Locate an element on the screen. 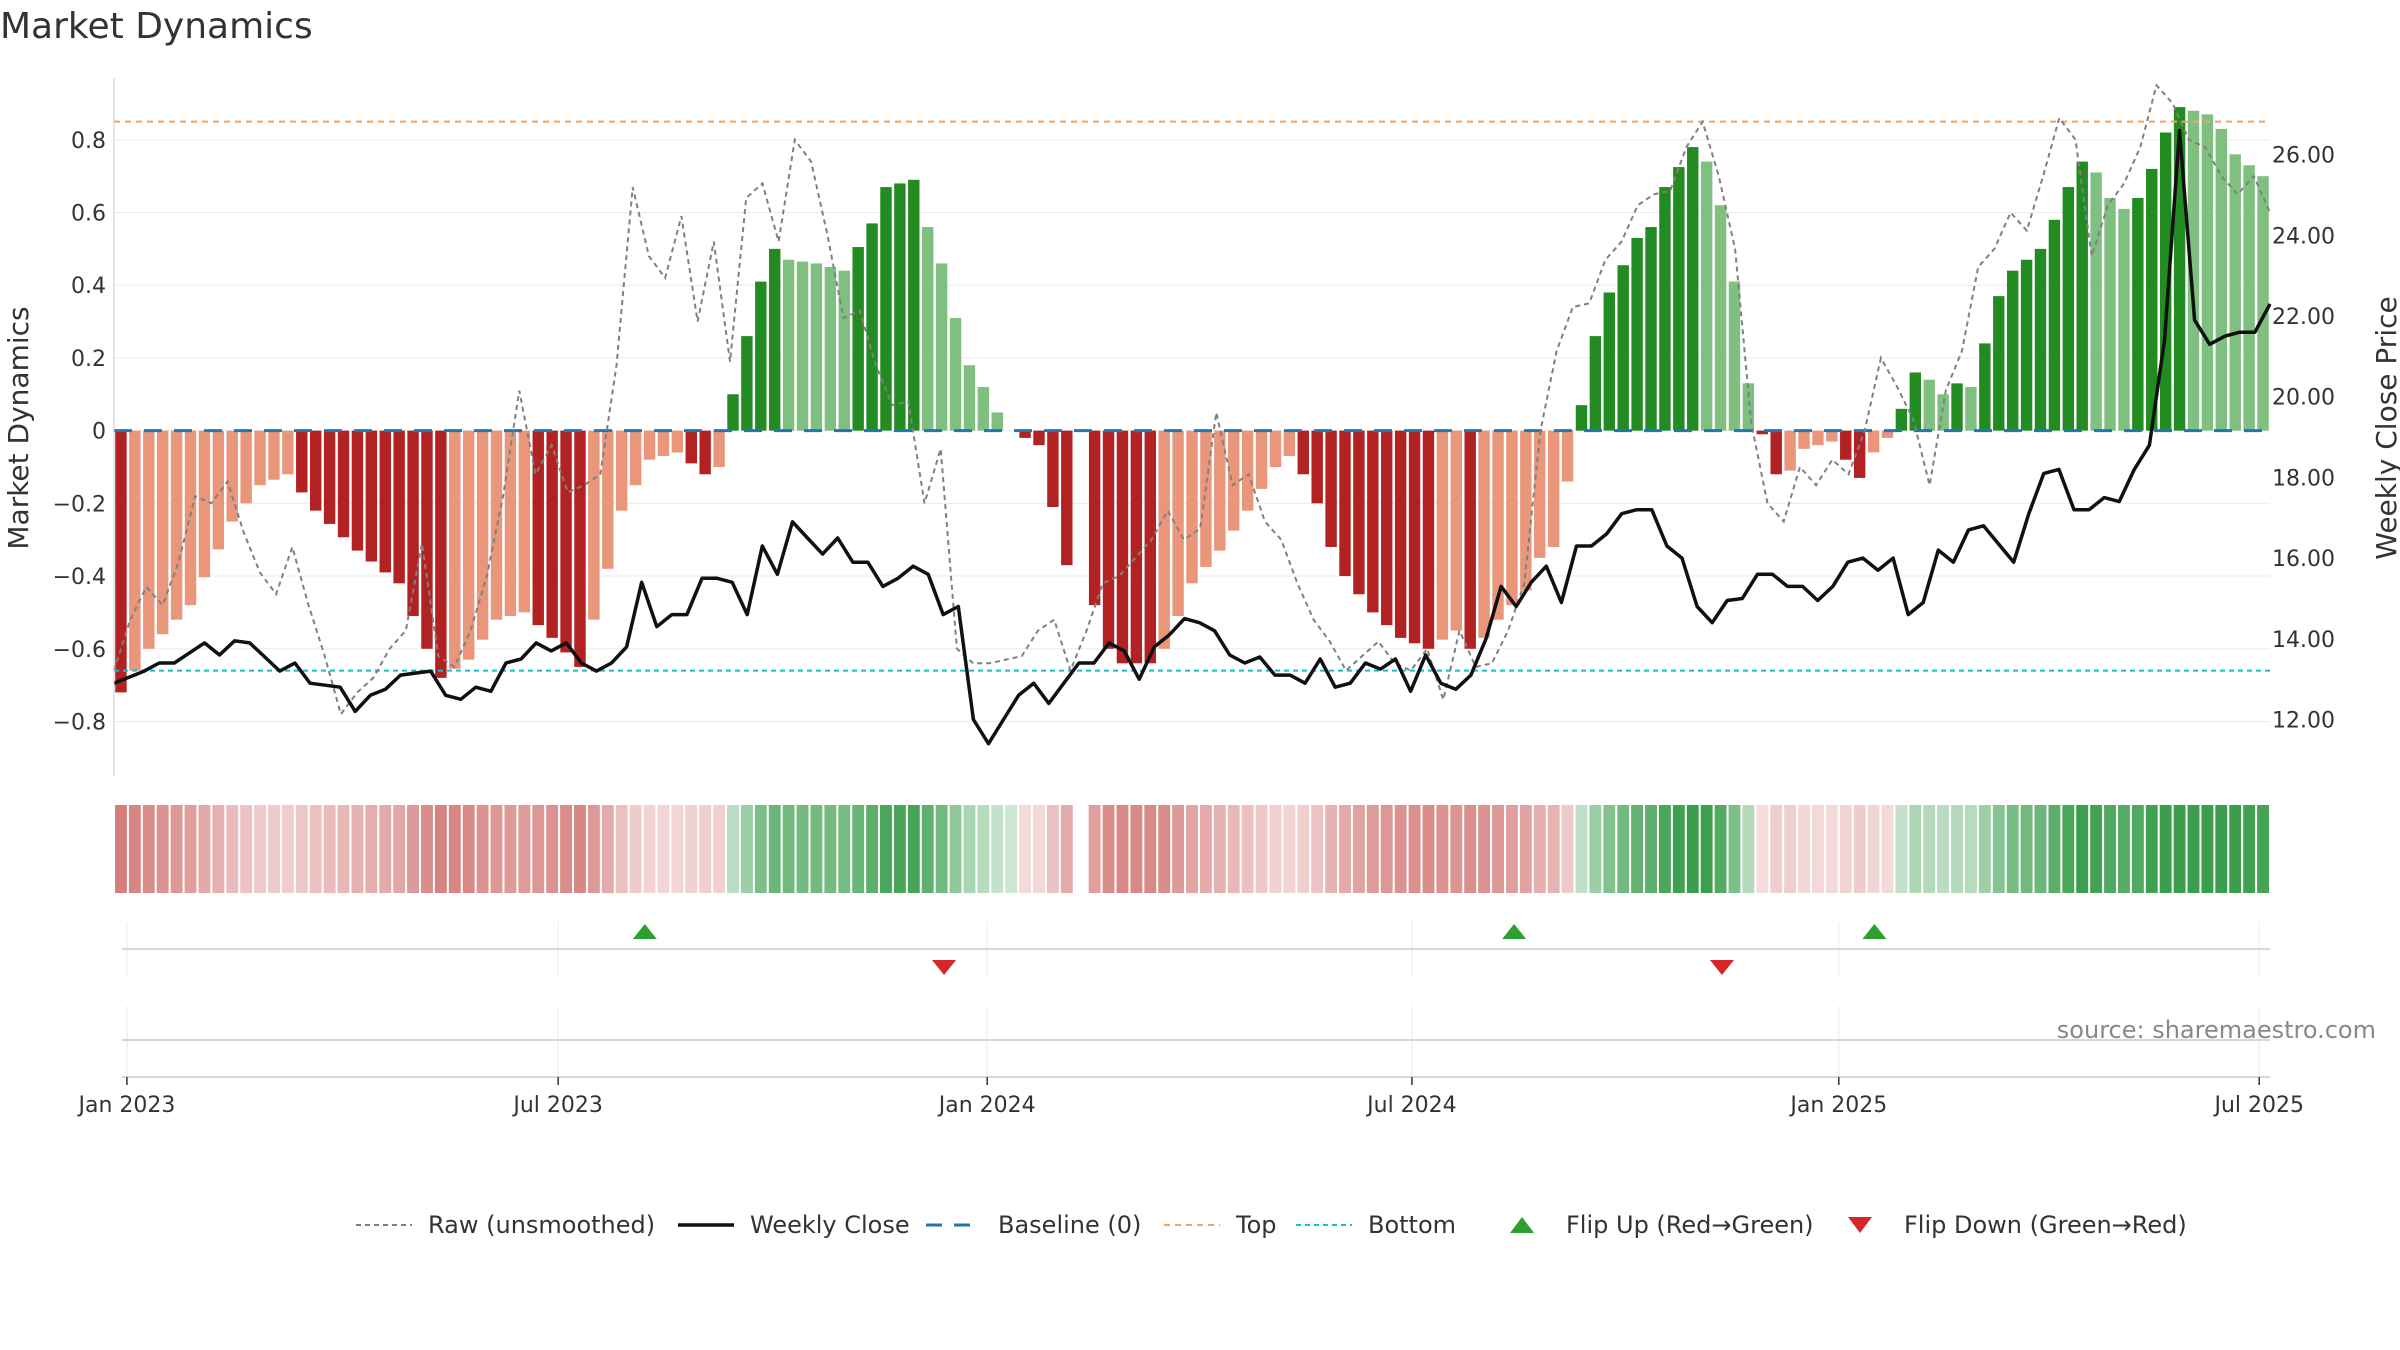 Image resolution: width=2400 pixels, height=1350 pixels. legend-label: Weekly Close is located at coordinates (830, 1225).